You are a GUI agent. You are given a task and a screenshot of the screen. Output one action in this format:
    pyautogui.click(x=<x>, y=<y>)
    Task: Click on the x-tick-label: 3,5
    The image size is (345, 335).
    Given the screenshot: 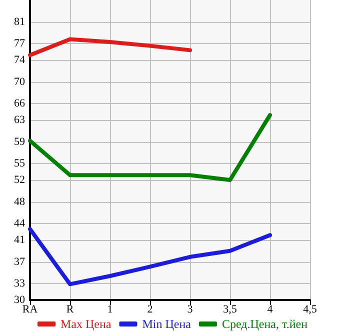 What is the action you would take?
    pyautogui.click(x=230, y=310)
    